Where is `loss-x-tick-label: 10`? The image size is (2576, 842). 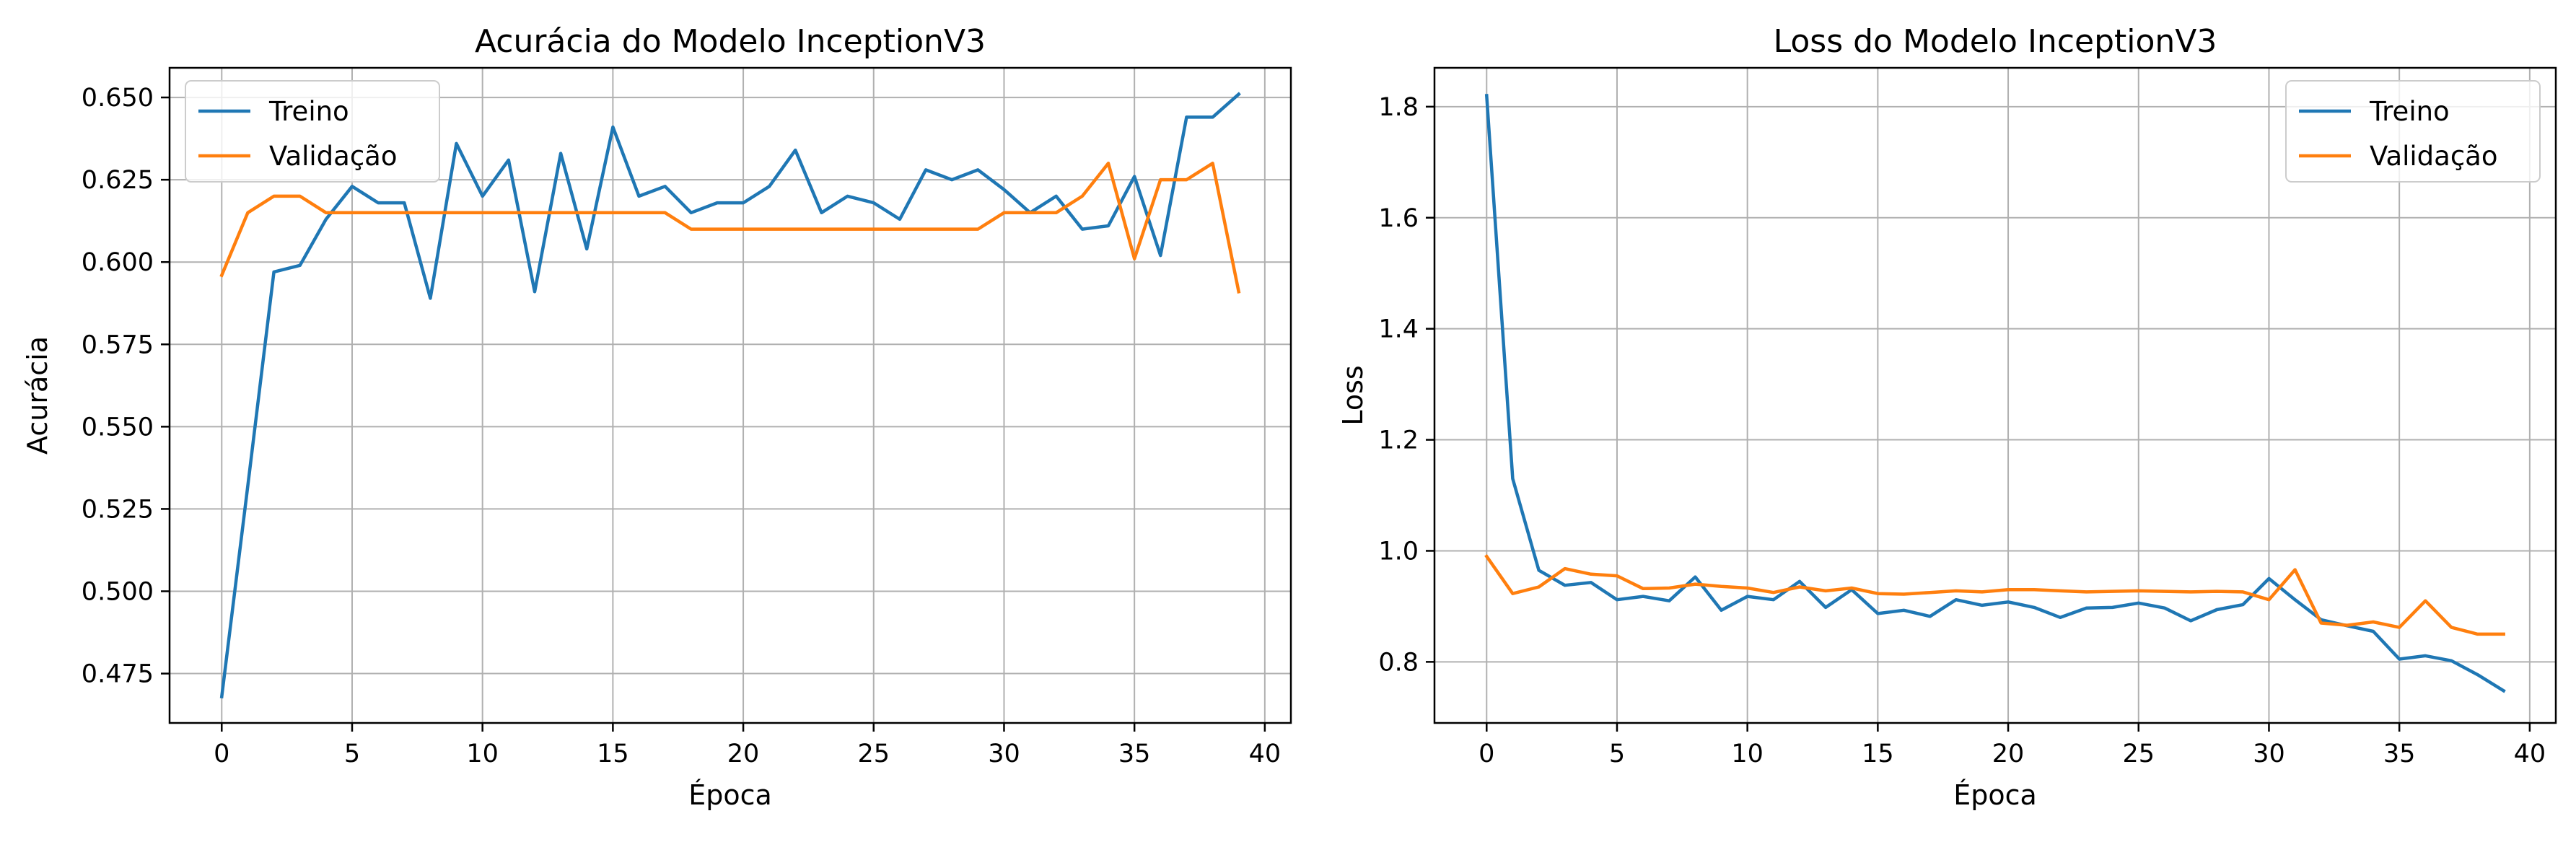
loss-x-tick-label: 10 is located at coordinates (1747, 754).